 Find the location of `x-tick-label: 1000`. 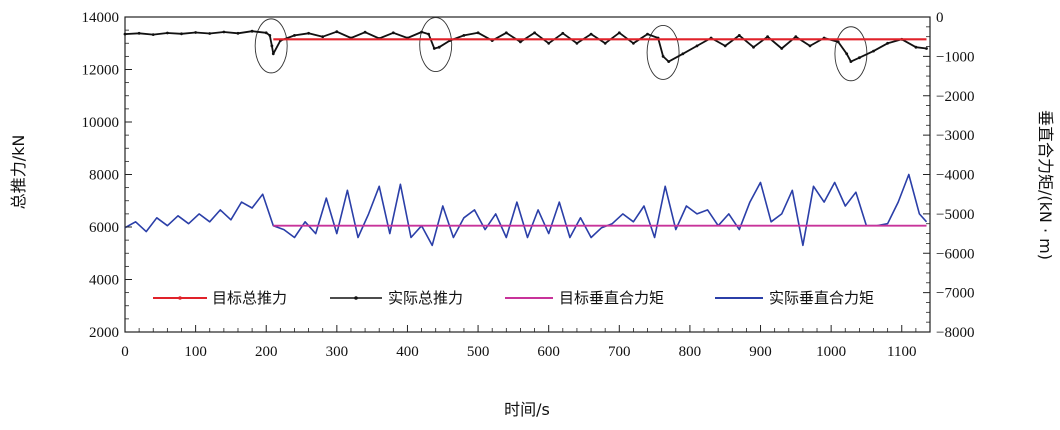

x-tick-label: 1000 is located at coordinates (831, 352).